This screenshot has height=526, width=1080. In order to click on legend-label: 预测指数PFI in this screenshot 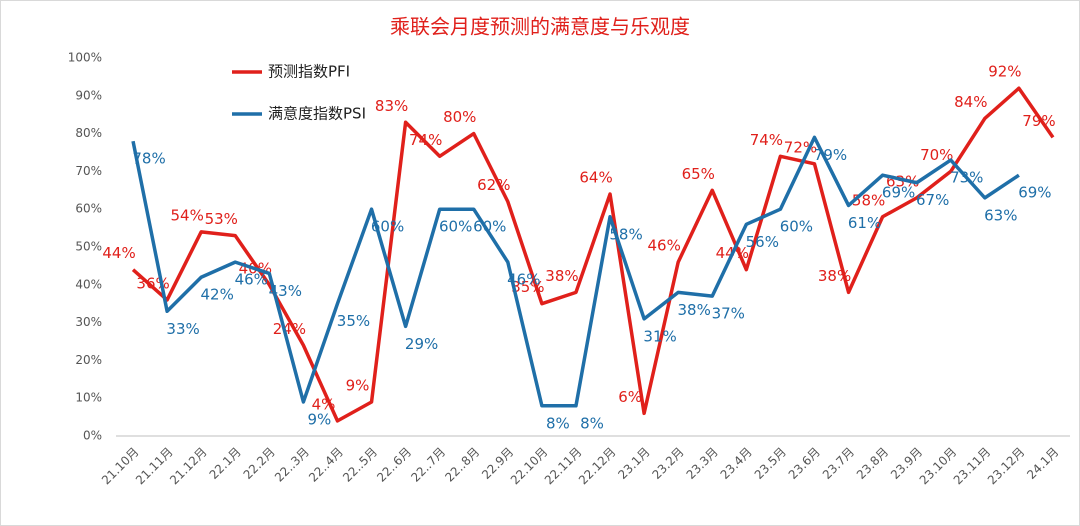, I will do `click(309, 72)`.